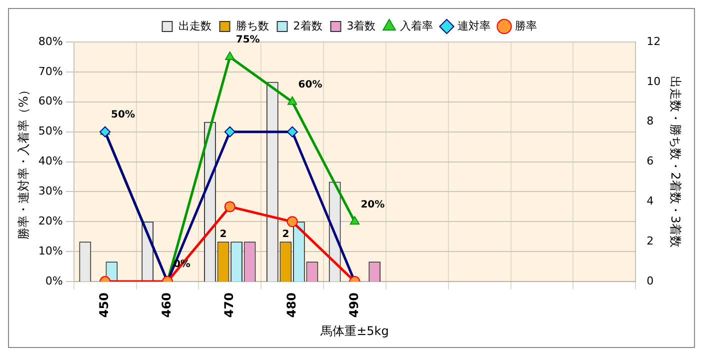  Describe the element at coordinates (167, 305) in the screenshot. I see `x-tick-label: 460` at that location.